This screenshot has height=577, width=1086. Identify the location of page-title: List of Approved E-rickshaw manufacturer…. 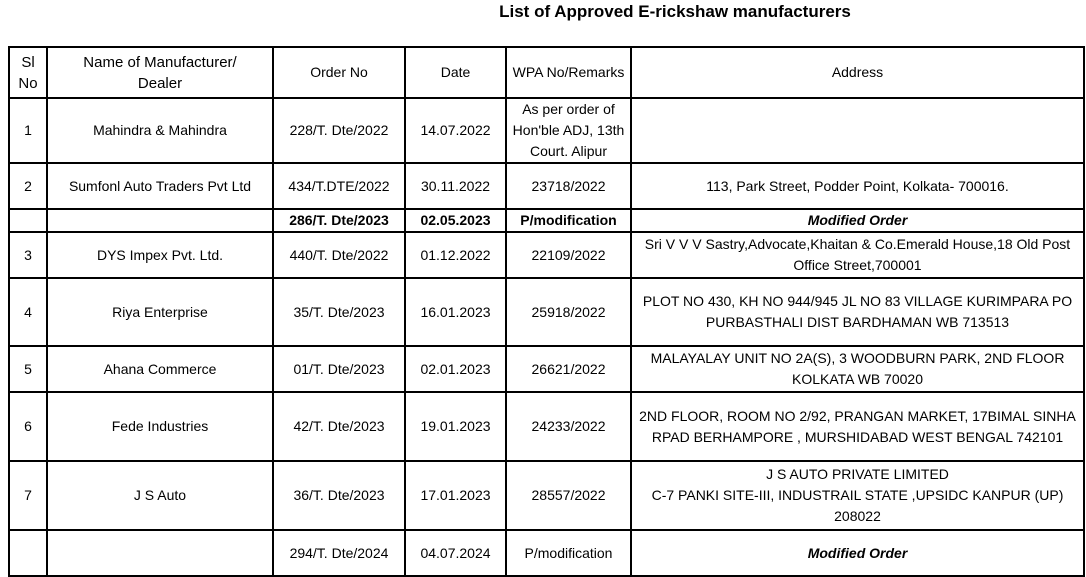
(675, 11).